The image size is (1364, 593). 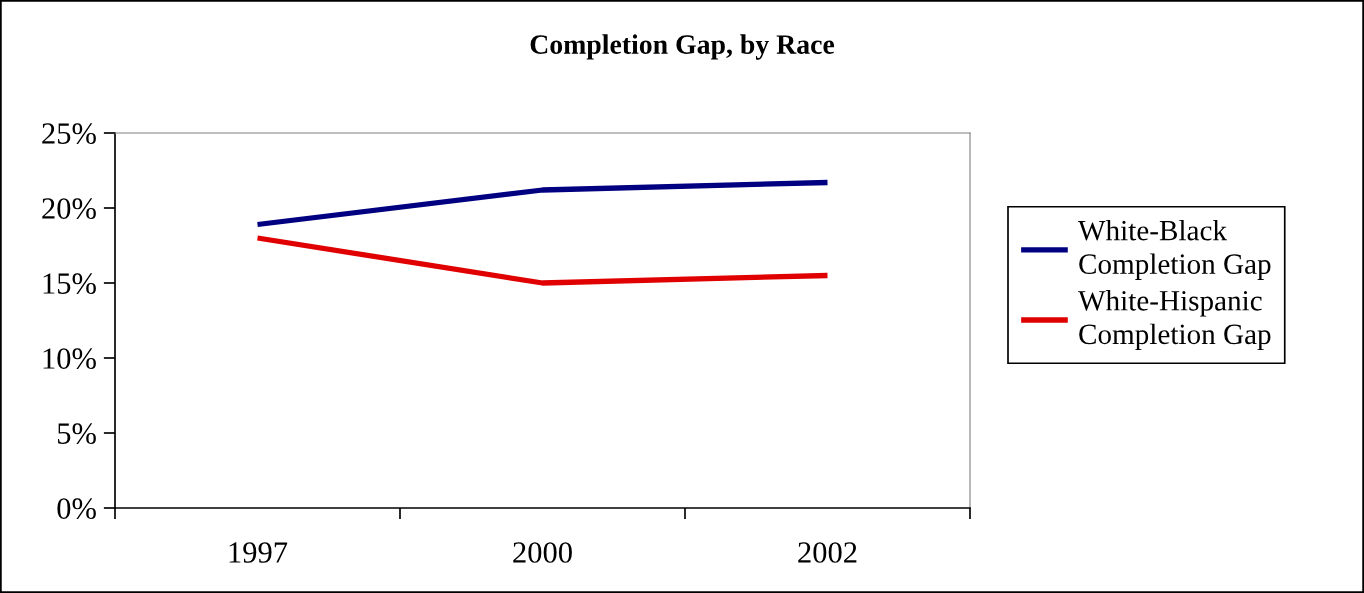 I want to click on y-tick-label: 15%, so click(x=69, y=283).